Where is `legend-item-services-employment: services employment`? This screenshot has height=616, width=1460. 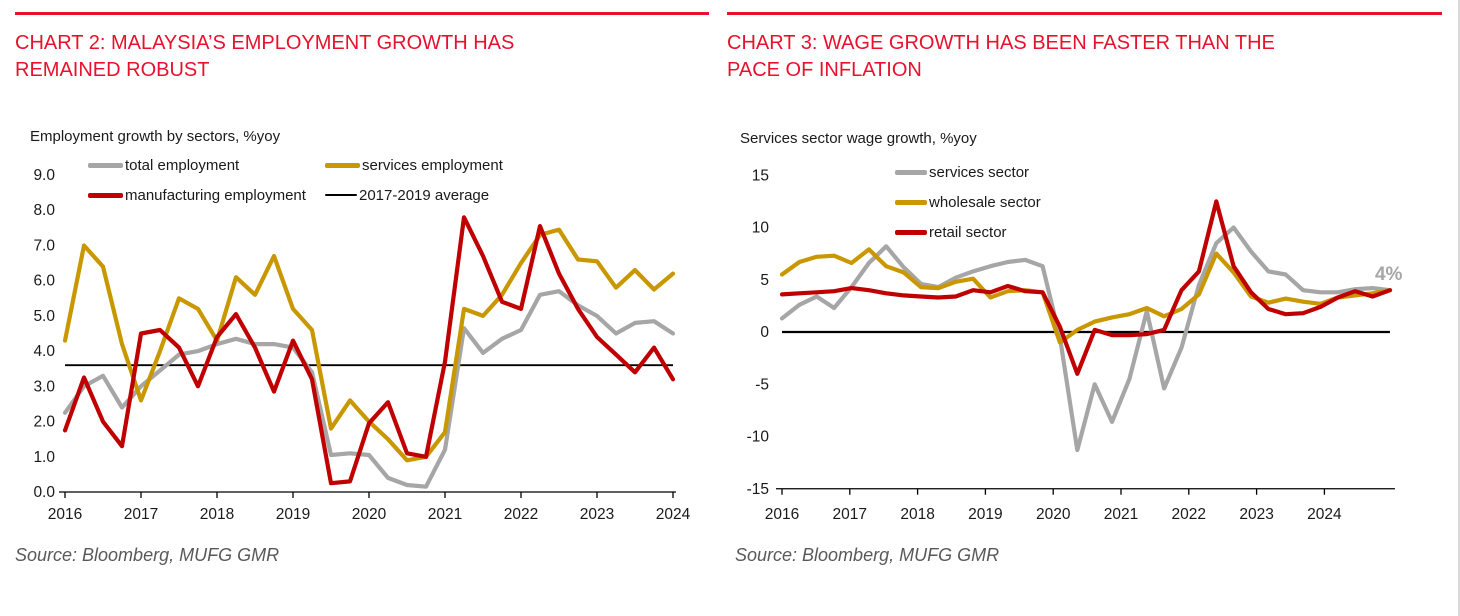 legend-item-services-employment: services employment is located at coordinates (414, 165).